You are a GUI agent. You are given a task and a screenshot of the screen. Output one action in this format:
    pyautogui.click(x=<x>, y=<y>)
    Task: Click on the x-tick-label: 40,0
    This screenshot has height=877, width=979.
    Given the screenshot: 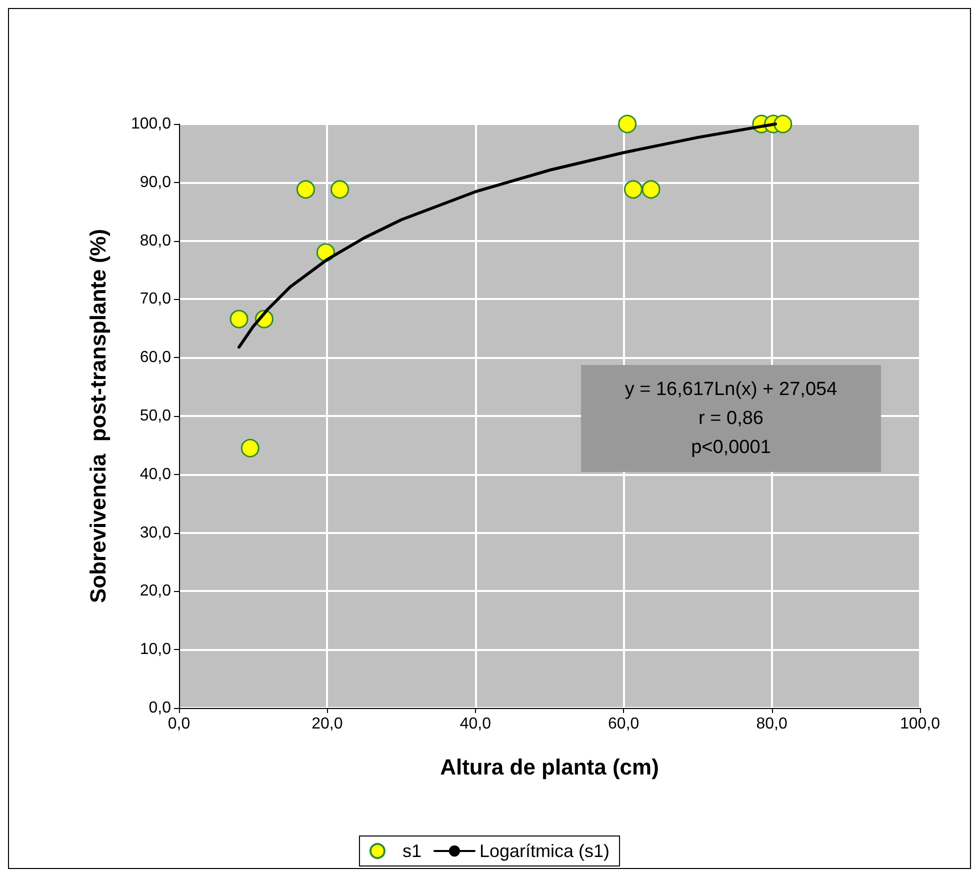 What is the action you would take?
    pyautogui.click(x=476, y=724)
    